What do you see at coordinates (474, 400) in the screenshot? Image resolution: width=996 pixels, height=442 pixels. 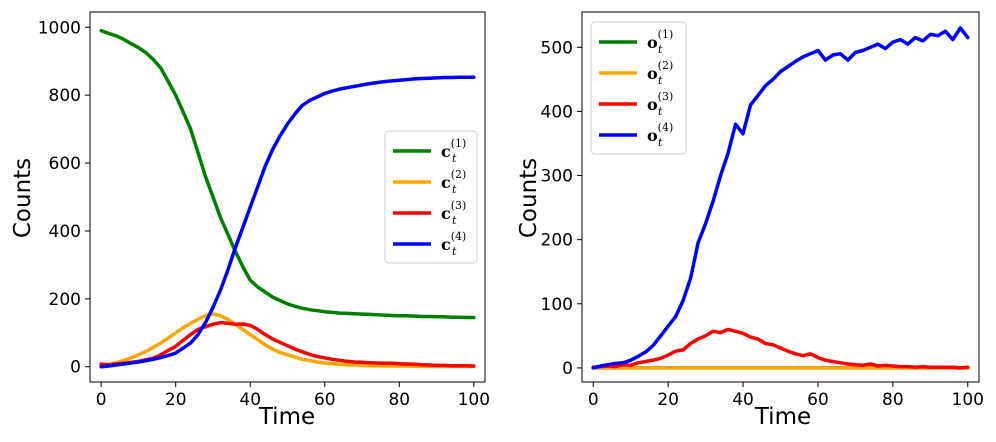 I see `left-xtick-label: 100` at bounding box center [474, 400].